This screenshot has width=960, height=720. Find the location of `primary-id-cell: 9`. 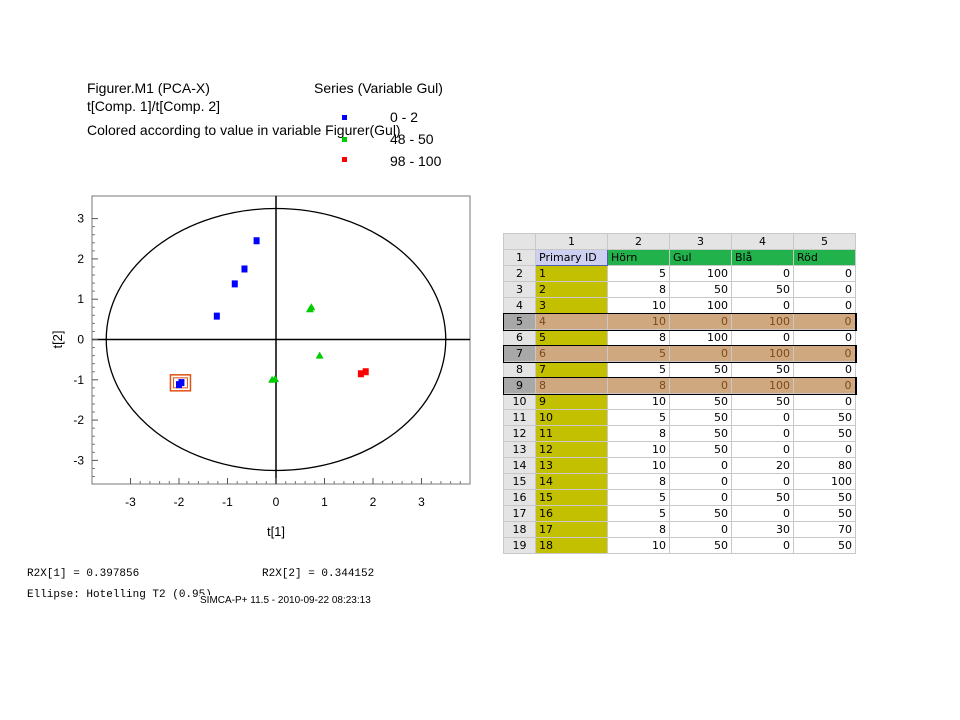

primary-id-cell: 9 is located at coordinates (571, 401).